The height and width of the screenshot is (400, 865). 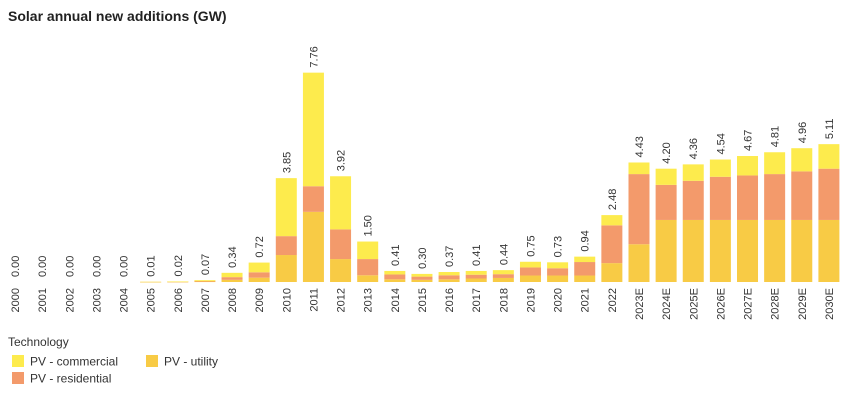 What do you see at coordinates (152, 265) in the screenshot?
I see `data-label-2005: 0.01` at bounding box center [152, 265].